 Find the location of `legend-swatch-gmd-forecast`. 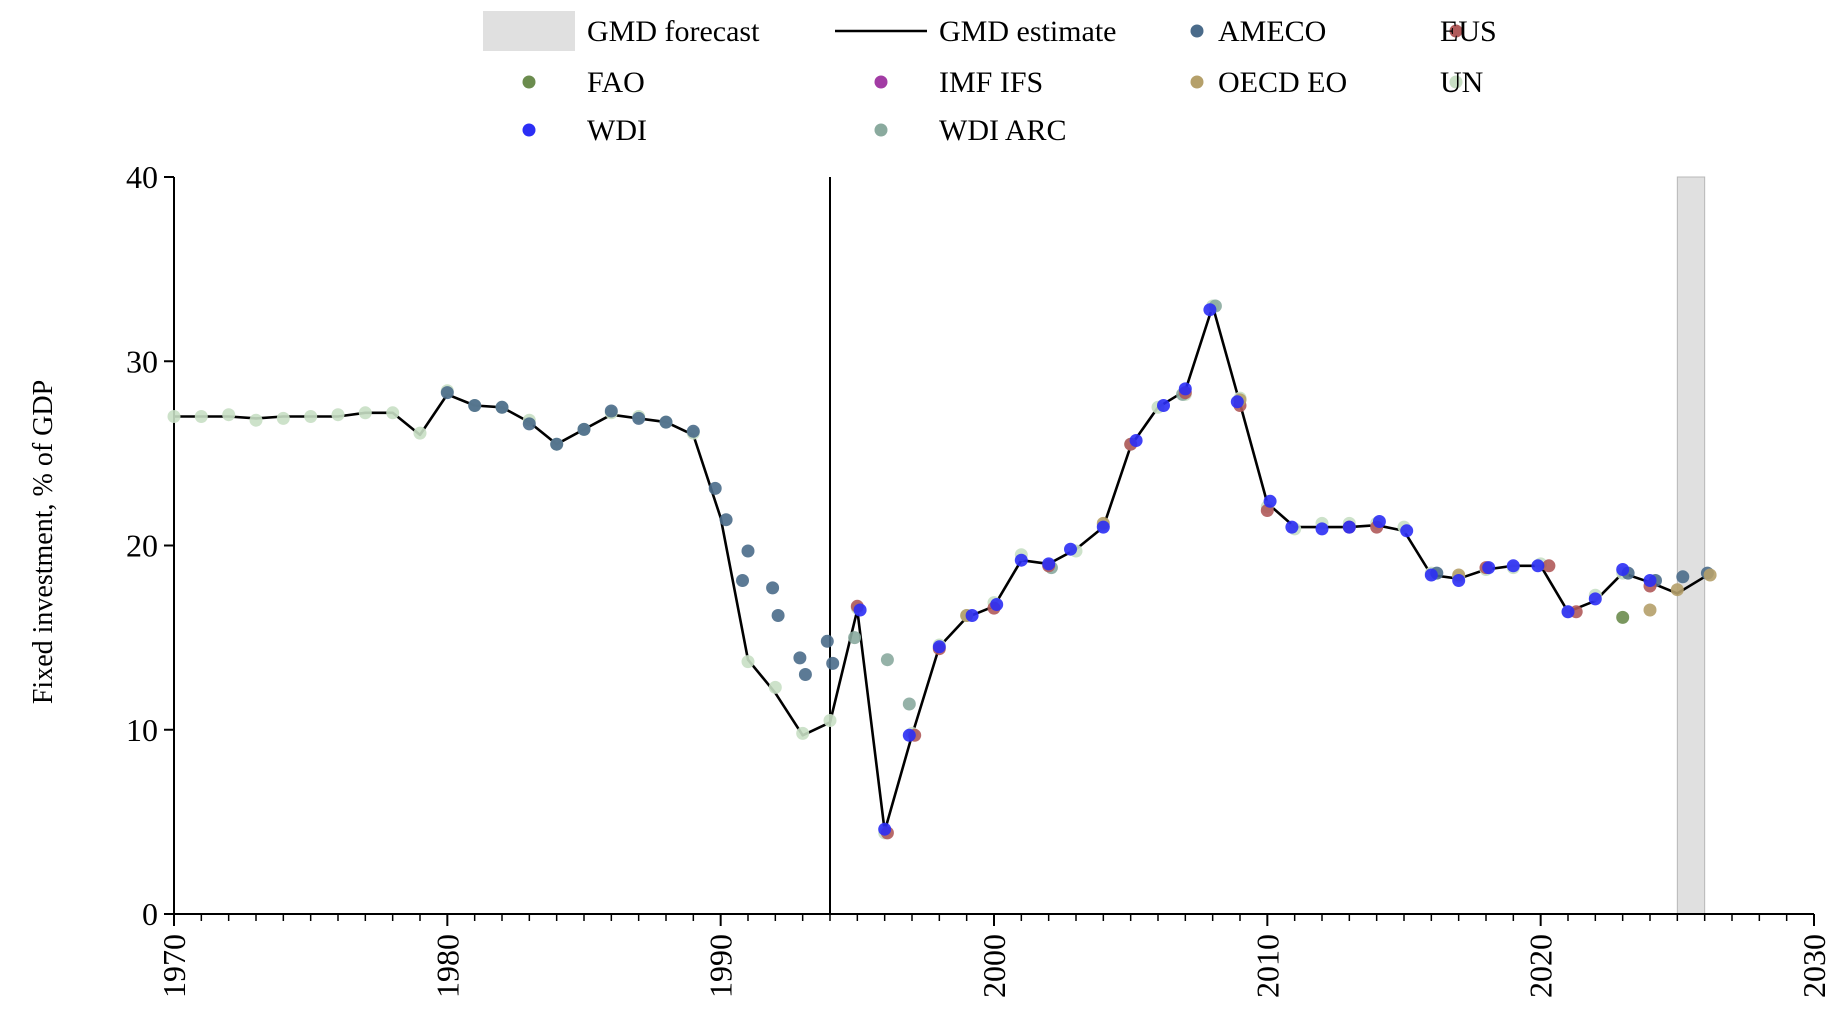

legend-swatch-gmd-forecast is located at coordinates (529, 31).